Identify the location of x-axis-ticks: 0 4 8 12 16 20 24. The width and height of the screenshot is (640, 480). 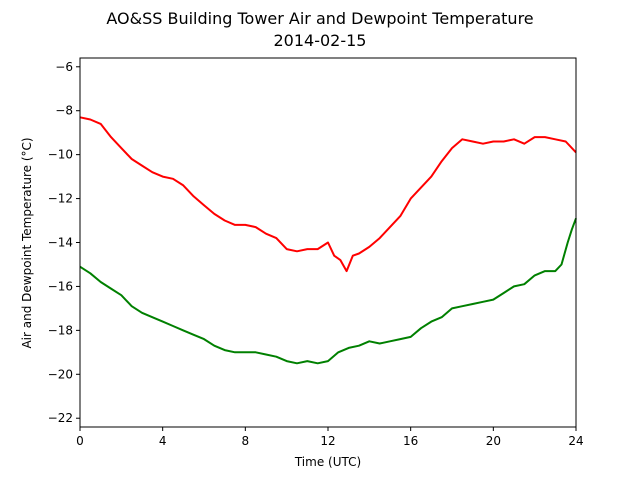
(330, 437).